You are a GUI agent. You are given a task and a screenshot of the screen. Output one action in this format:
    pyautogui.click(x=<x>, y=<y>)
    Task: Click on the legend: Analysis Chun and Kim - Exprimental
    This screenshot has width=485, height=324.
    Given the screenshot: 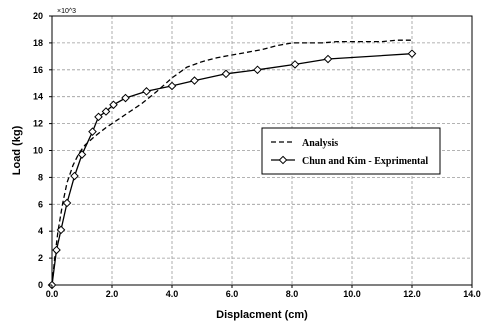 What is the action you would take?
    pyautogui.click(x=351, y=151)
    